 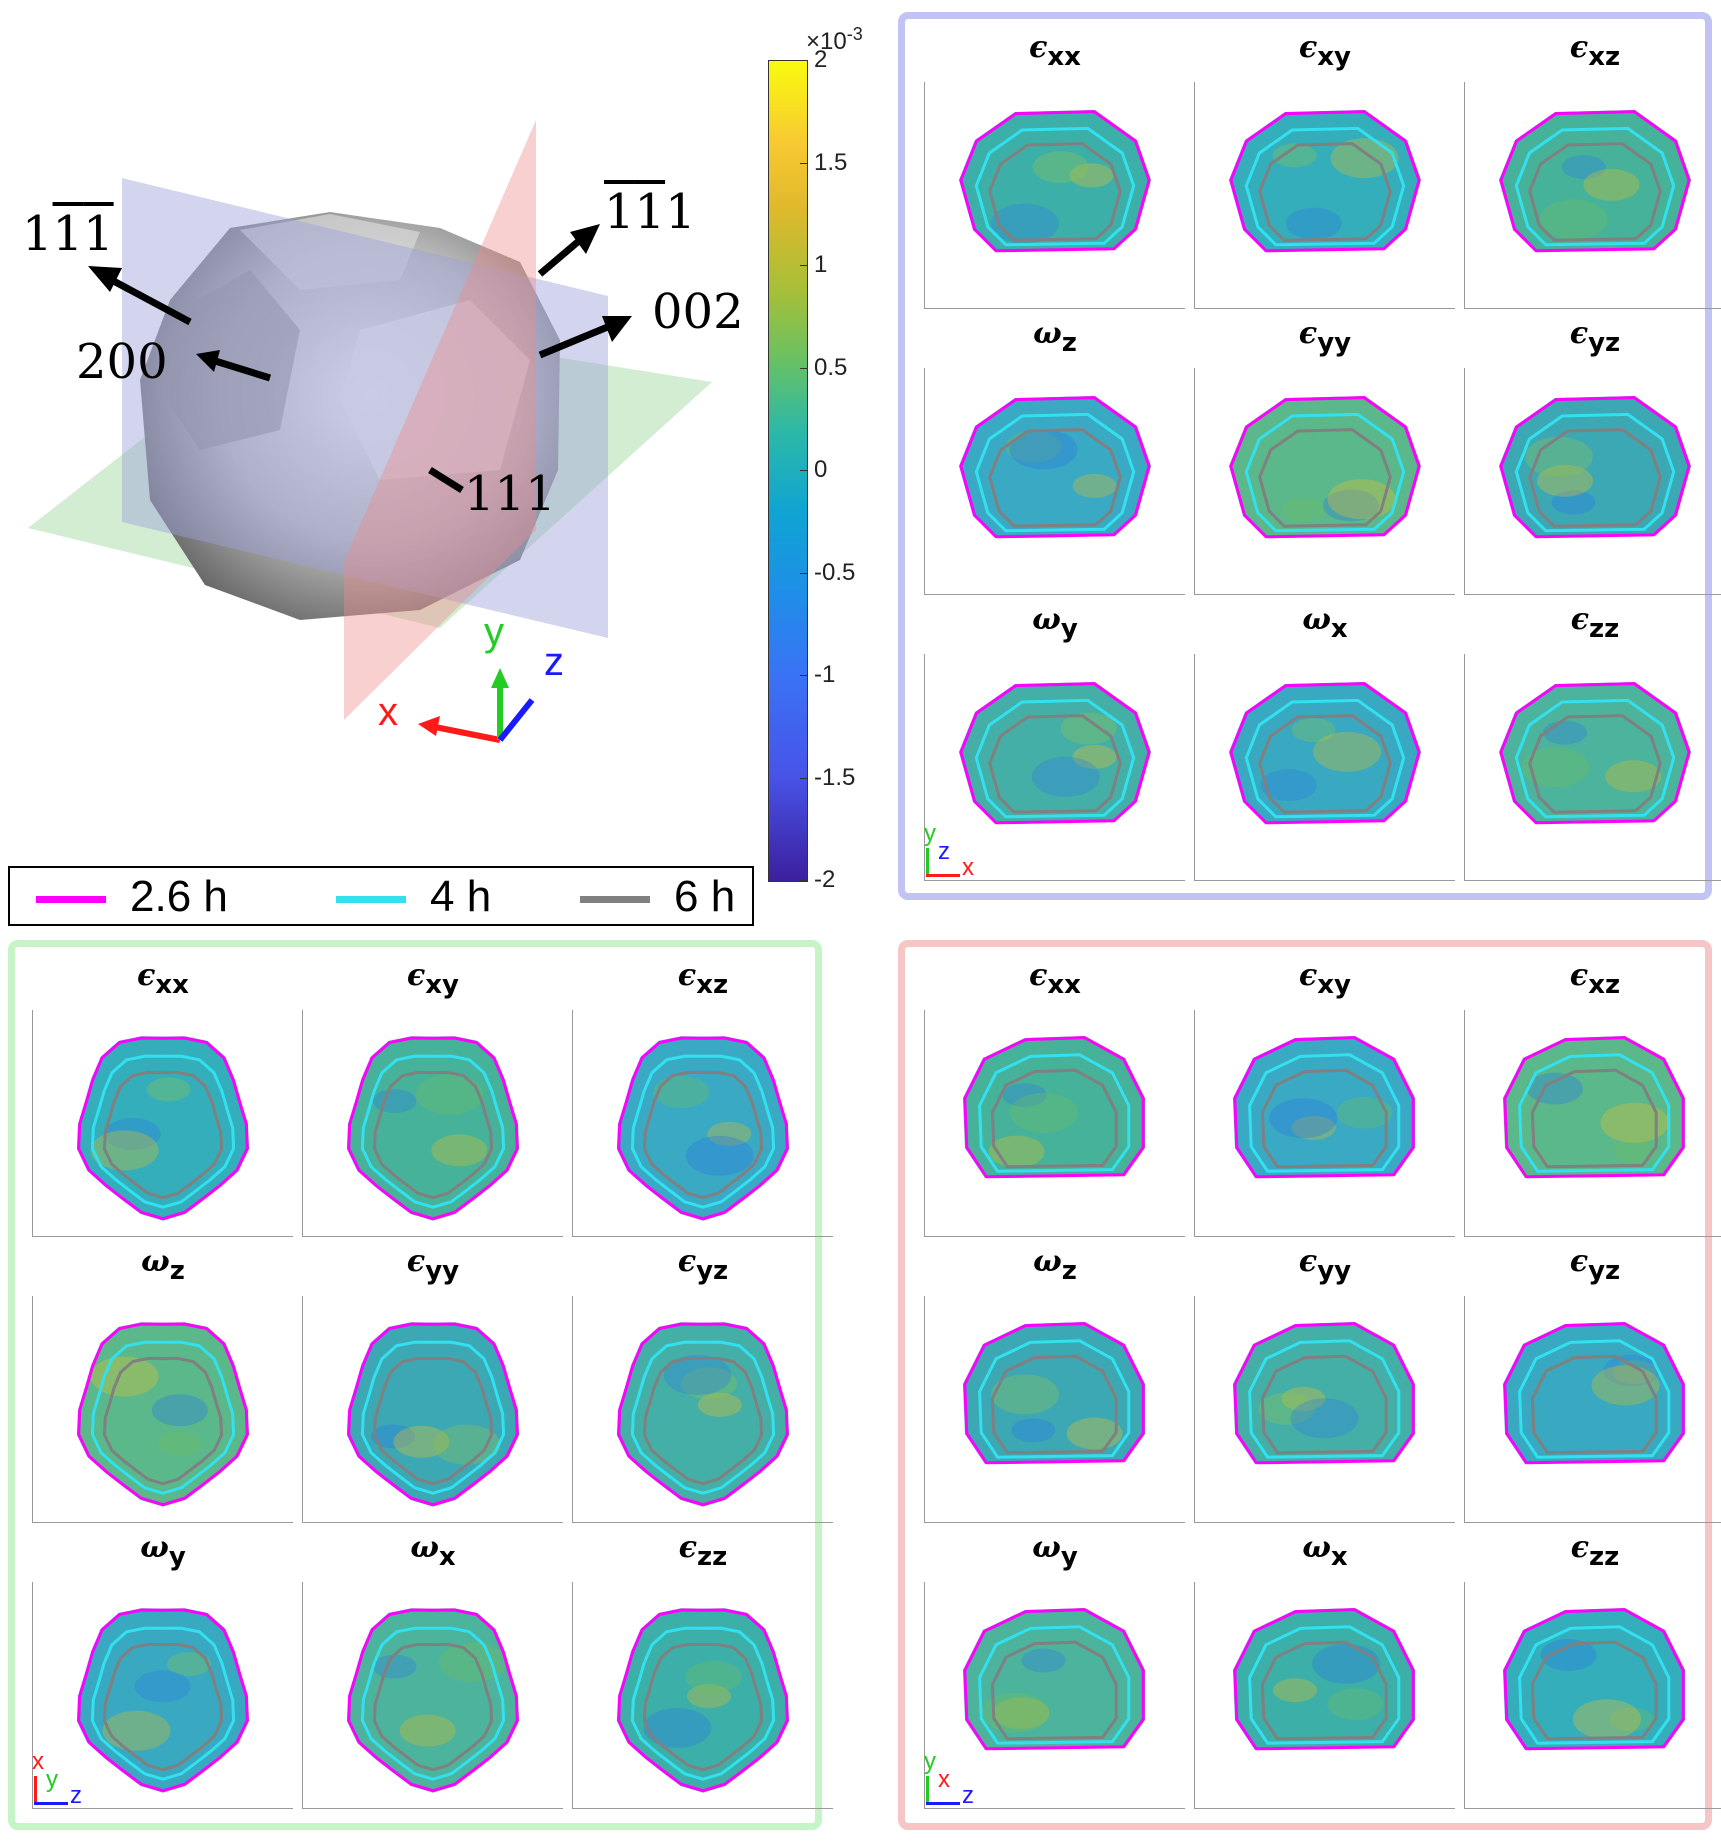 What do you see at coordinates (494, 632) in the screenshot?
I see `crystal-axis-y: y` at bounding box center [494, 632].